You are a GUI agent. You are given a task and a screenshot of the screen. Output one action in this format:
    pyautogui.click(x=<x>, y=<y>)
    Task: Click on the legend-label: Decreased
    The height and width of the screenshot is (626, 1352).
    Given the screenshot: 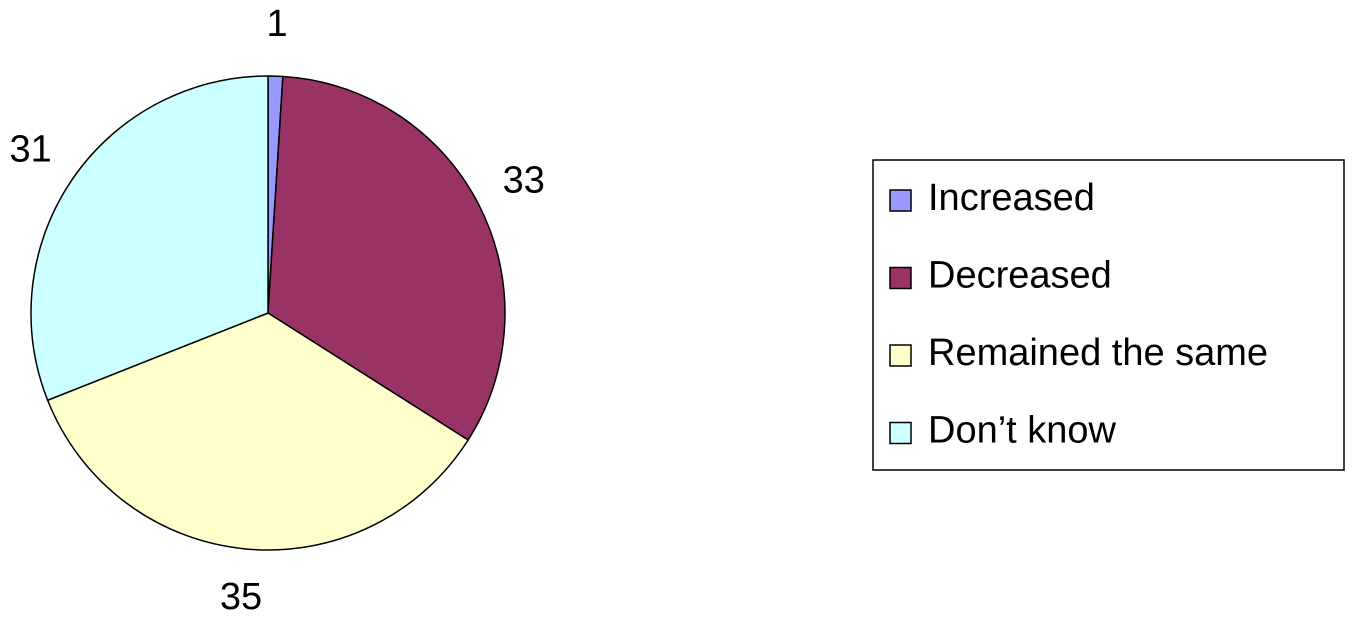 What is the action you would take?
    pyautogui.click(x=1020, y=276)
    